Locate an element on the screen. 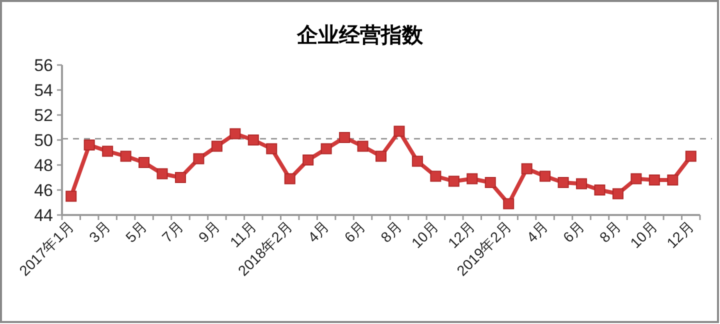  x-tick-label: 7月 is located at coordinates (174, 232).